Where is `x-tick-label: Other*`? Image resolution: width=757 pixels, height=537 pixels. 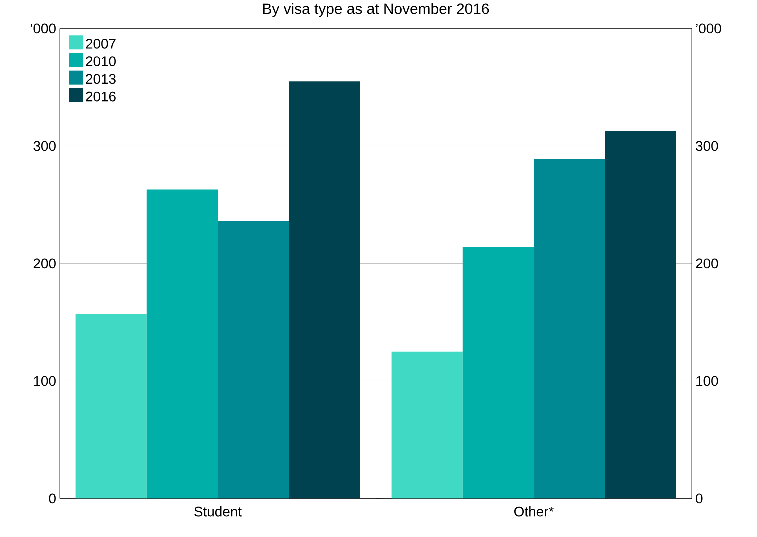 x-tick-label: Other* is located at coordinates (534, 511).